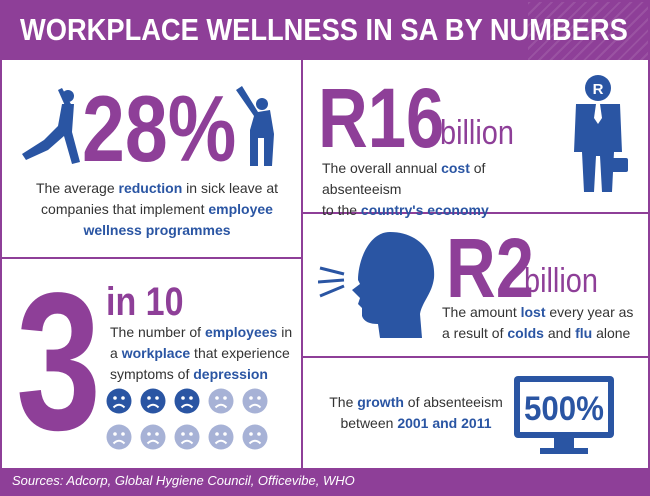 Image resolution: width=650 pixels, height=496 pixels. What do you see at coordinates (589, 312) in the screenshot?
I see `text-segment: every year as` at bounding box center [589, 312].